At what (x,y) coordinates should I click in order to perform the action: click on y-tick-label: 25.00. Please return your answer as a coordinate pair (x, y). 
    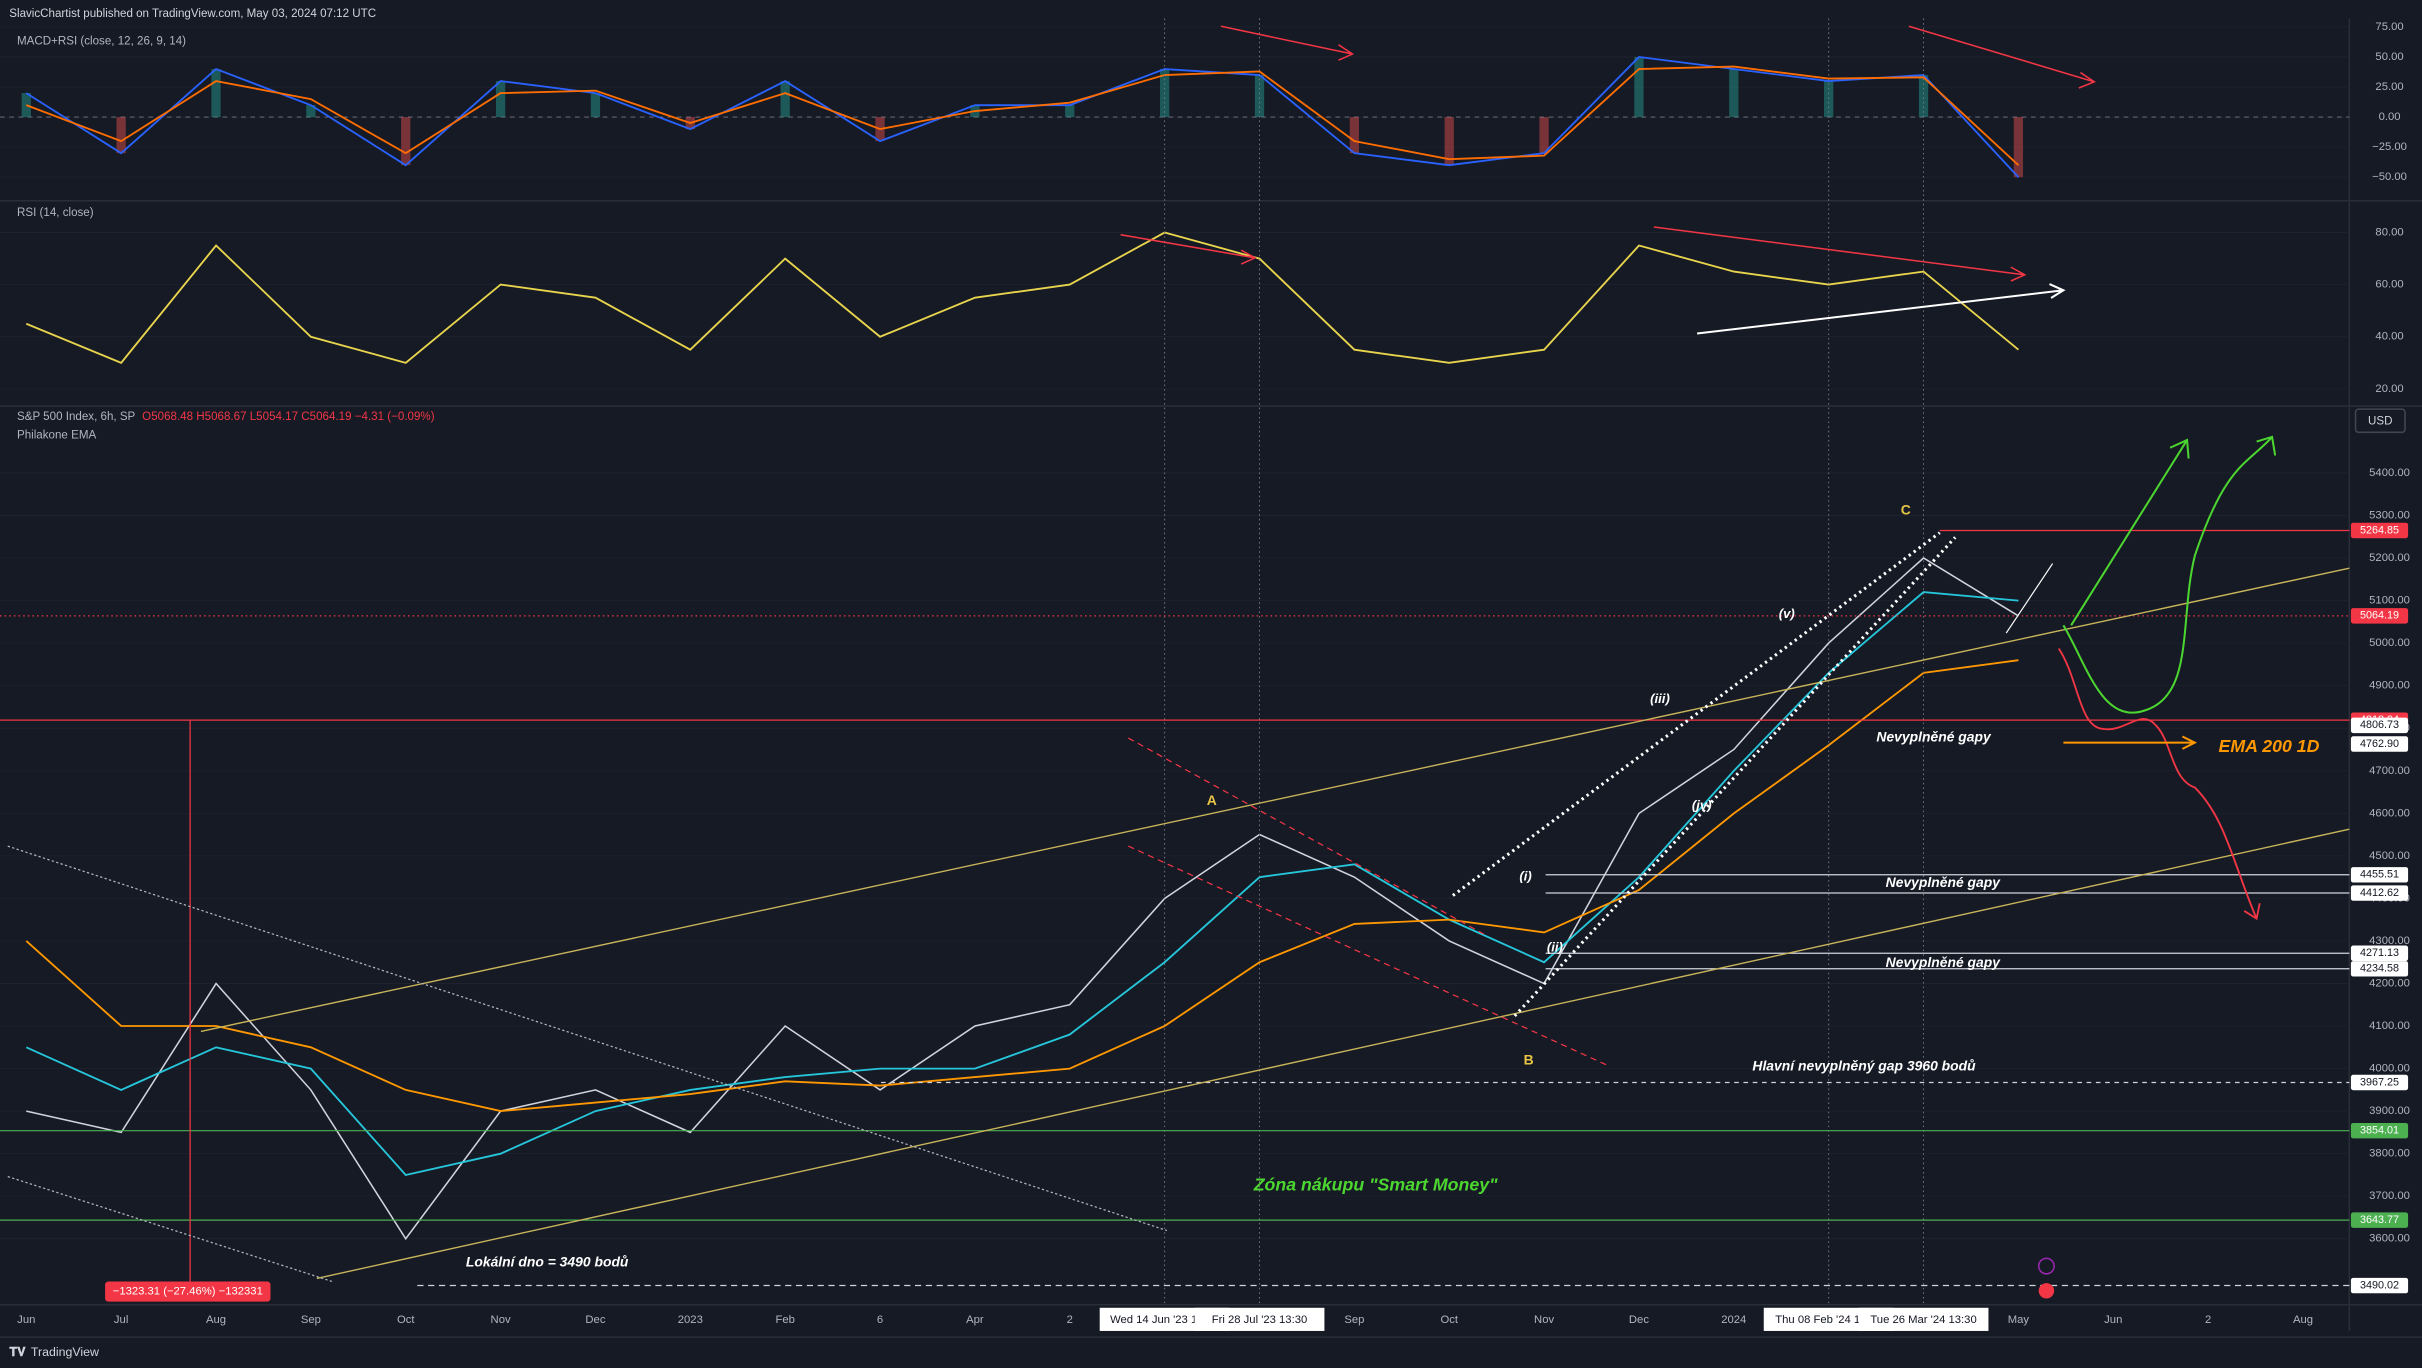
    Looking at the image, I should click on (2389, 87).